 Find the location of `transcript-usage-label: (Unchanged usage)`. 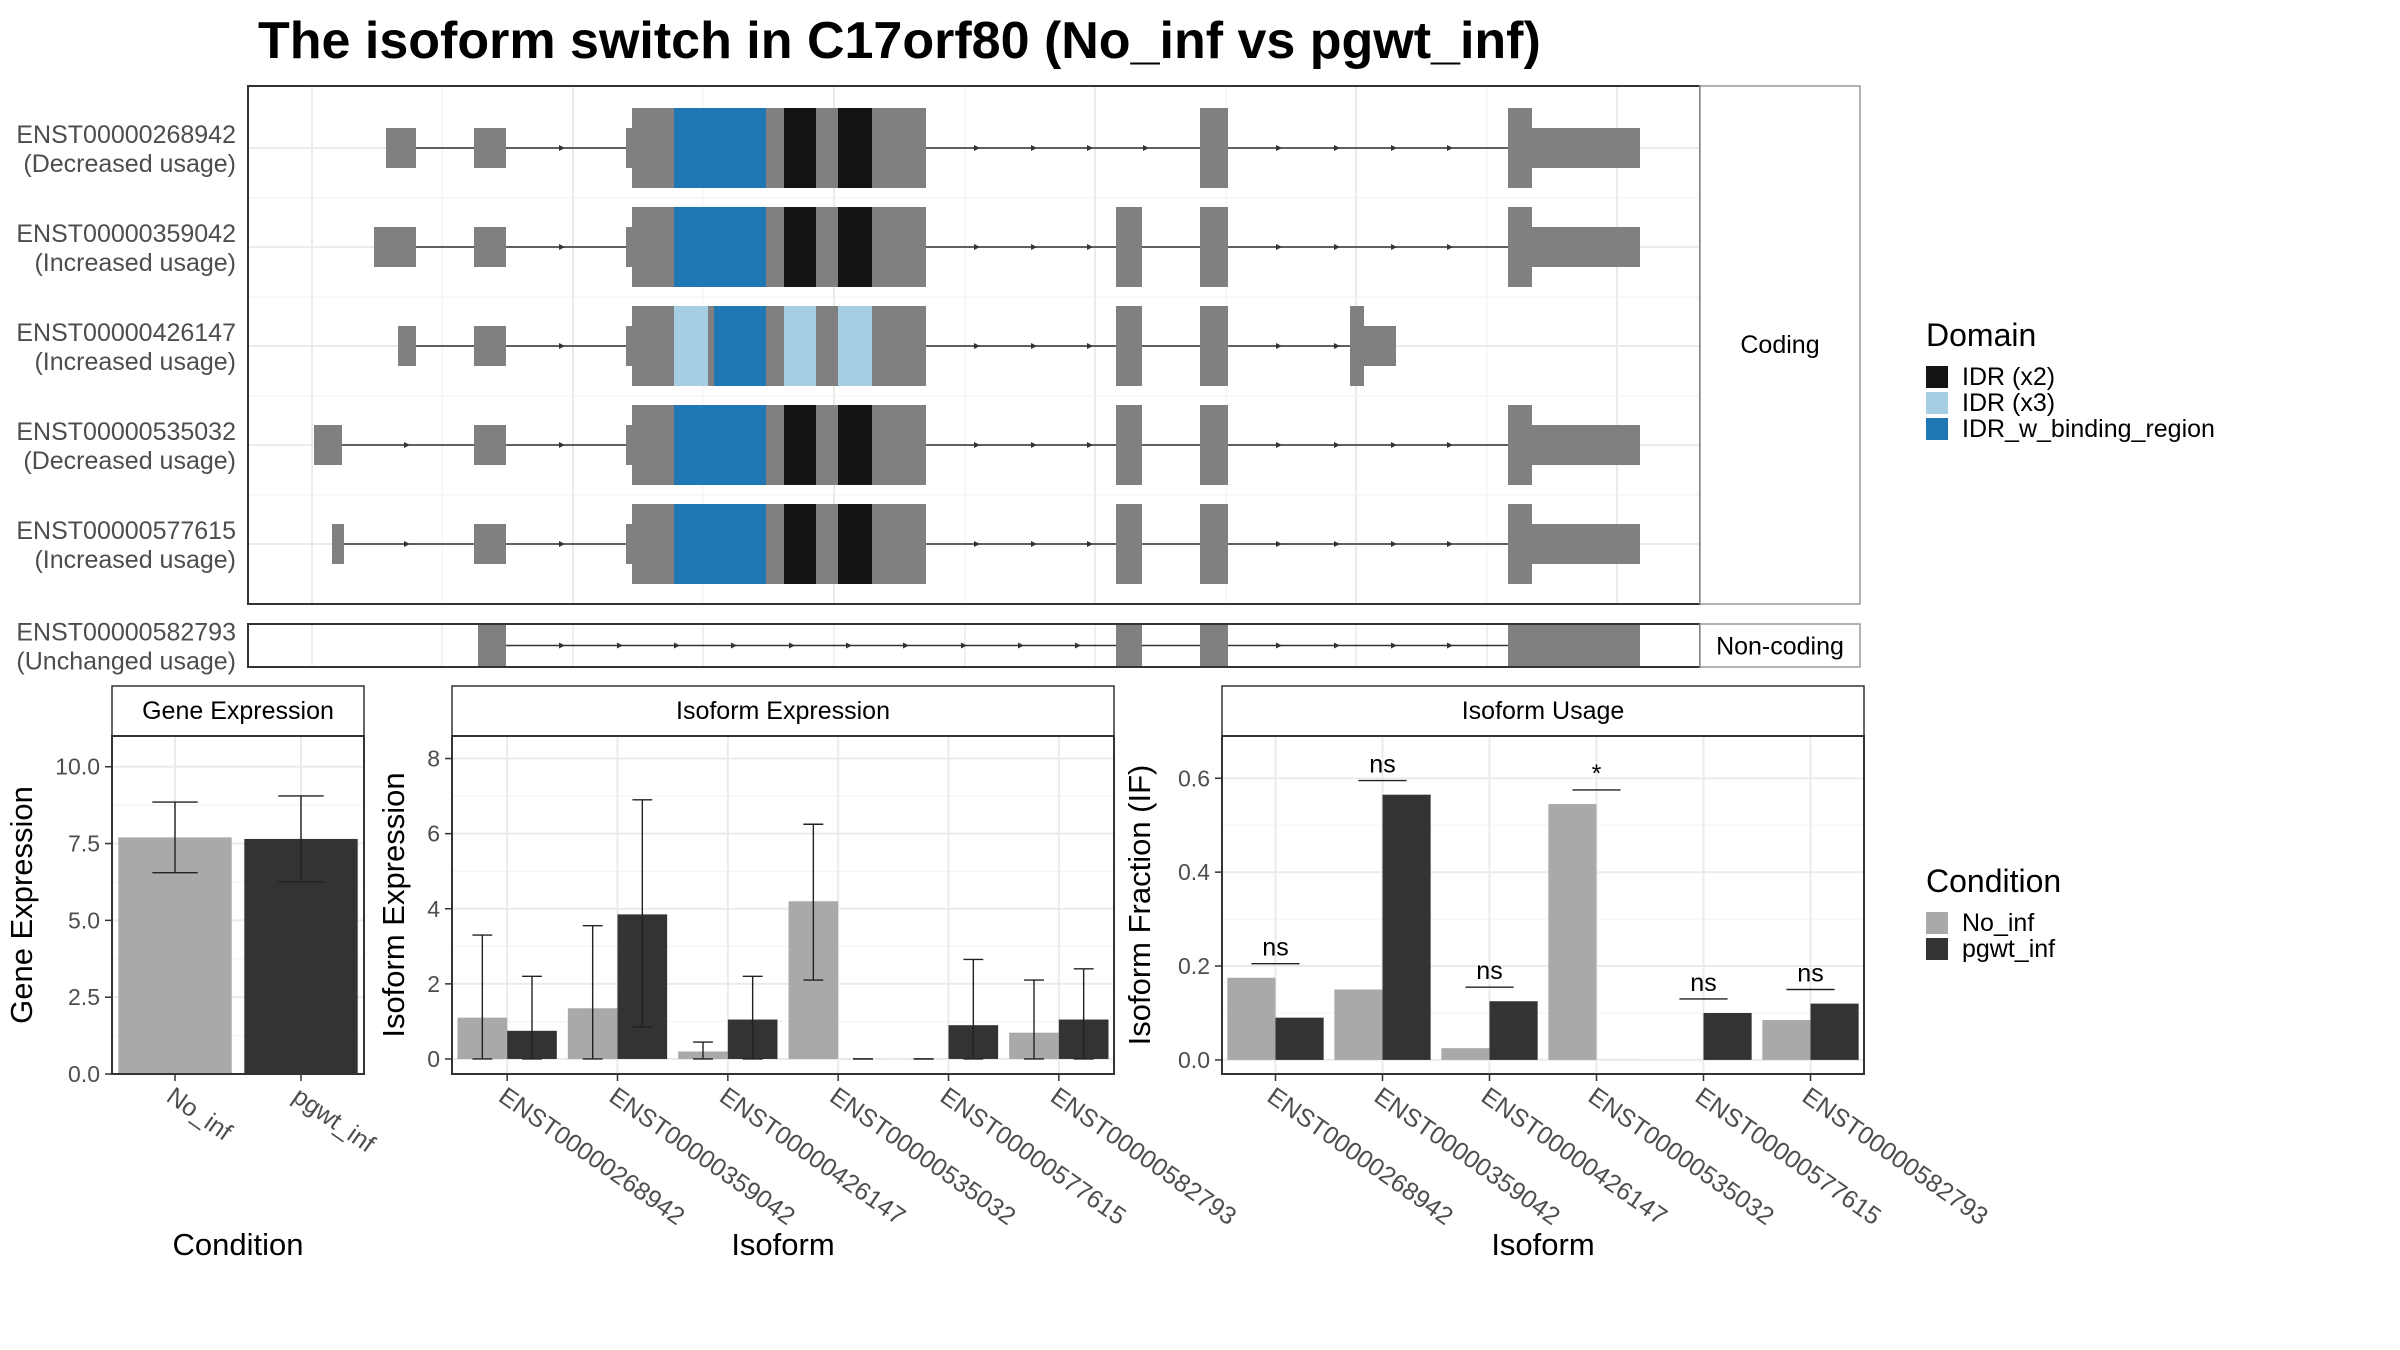

transcript-usage-label: (Unchanged usage) is located at coordinates (126, 662).